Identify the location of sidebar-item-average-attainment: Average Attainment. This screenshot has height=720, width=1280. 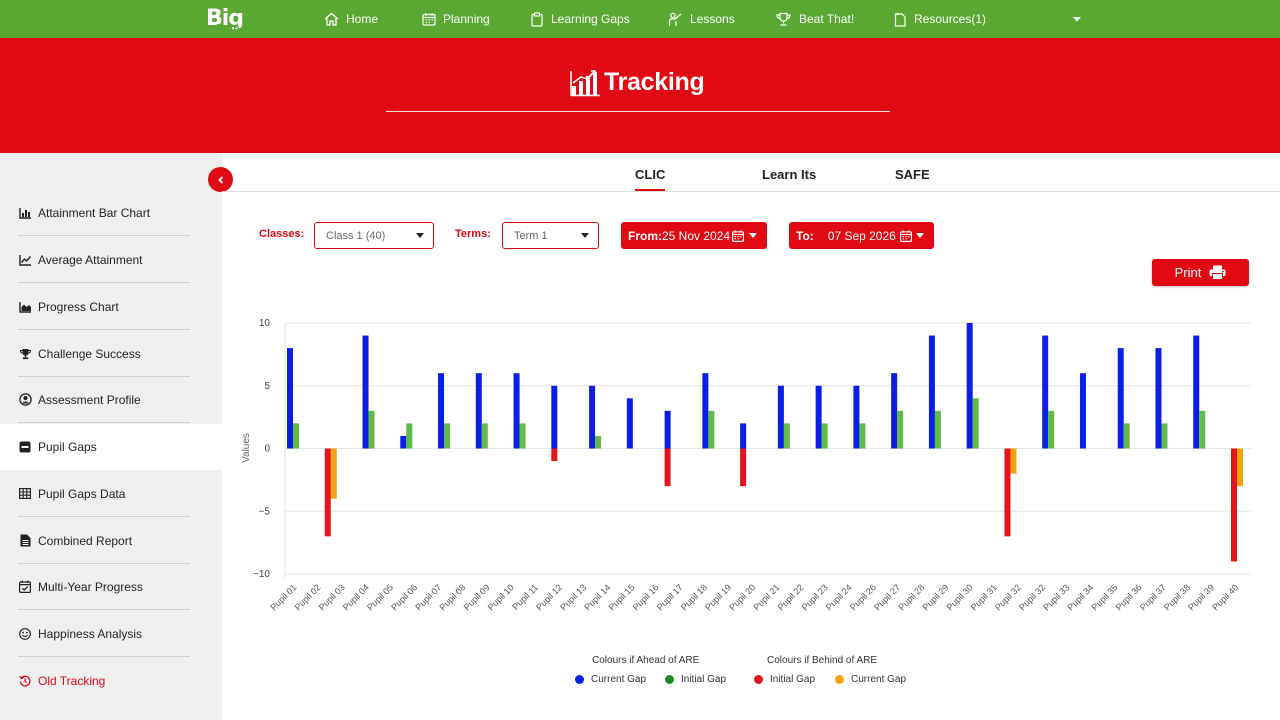
(104, 260).